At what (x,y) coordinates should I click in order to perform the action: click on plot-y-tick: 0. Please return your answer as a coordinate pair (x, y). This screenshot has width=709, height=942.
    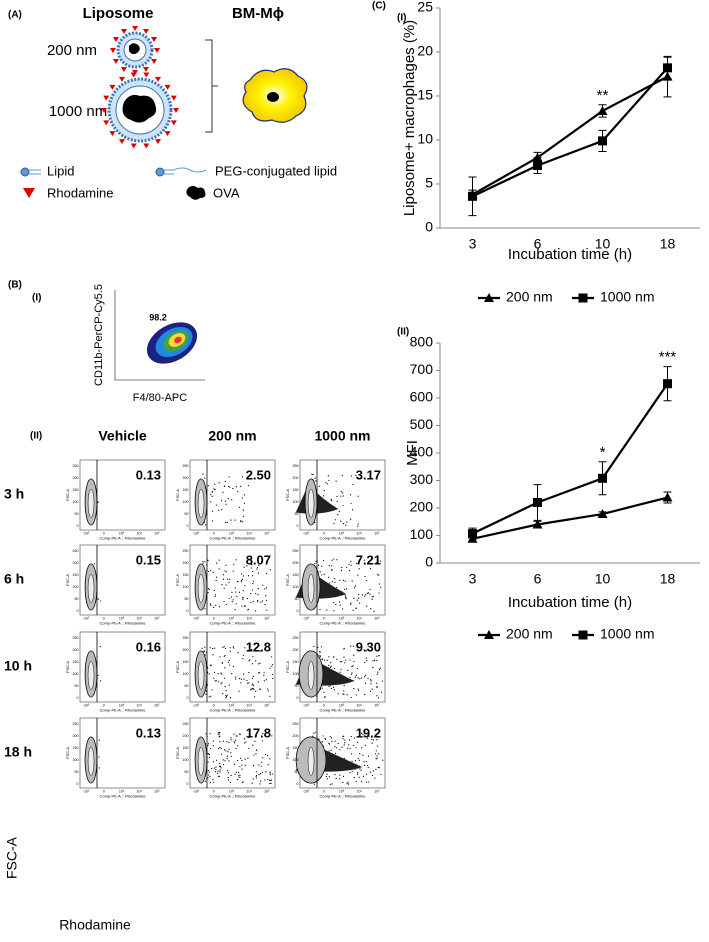
    Looking at the image, I should click on (188, 526).